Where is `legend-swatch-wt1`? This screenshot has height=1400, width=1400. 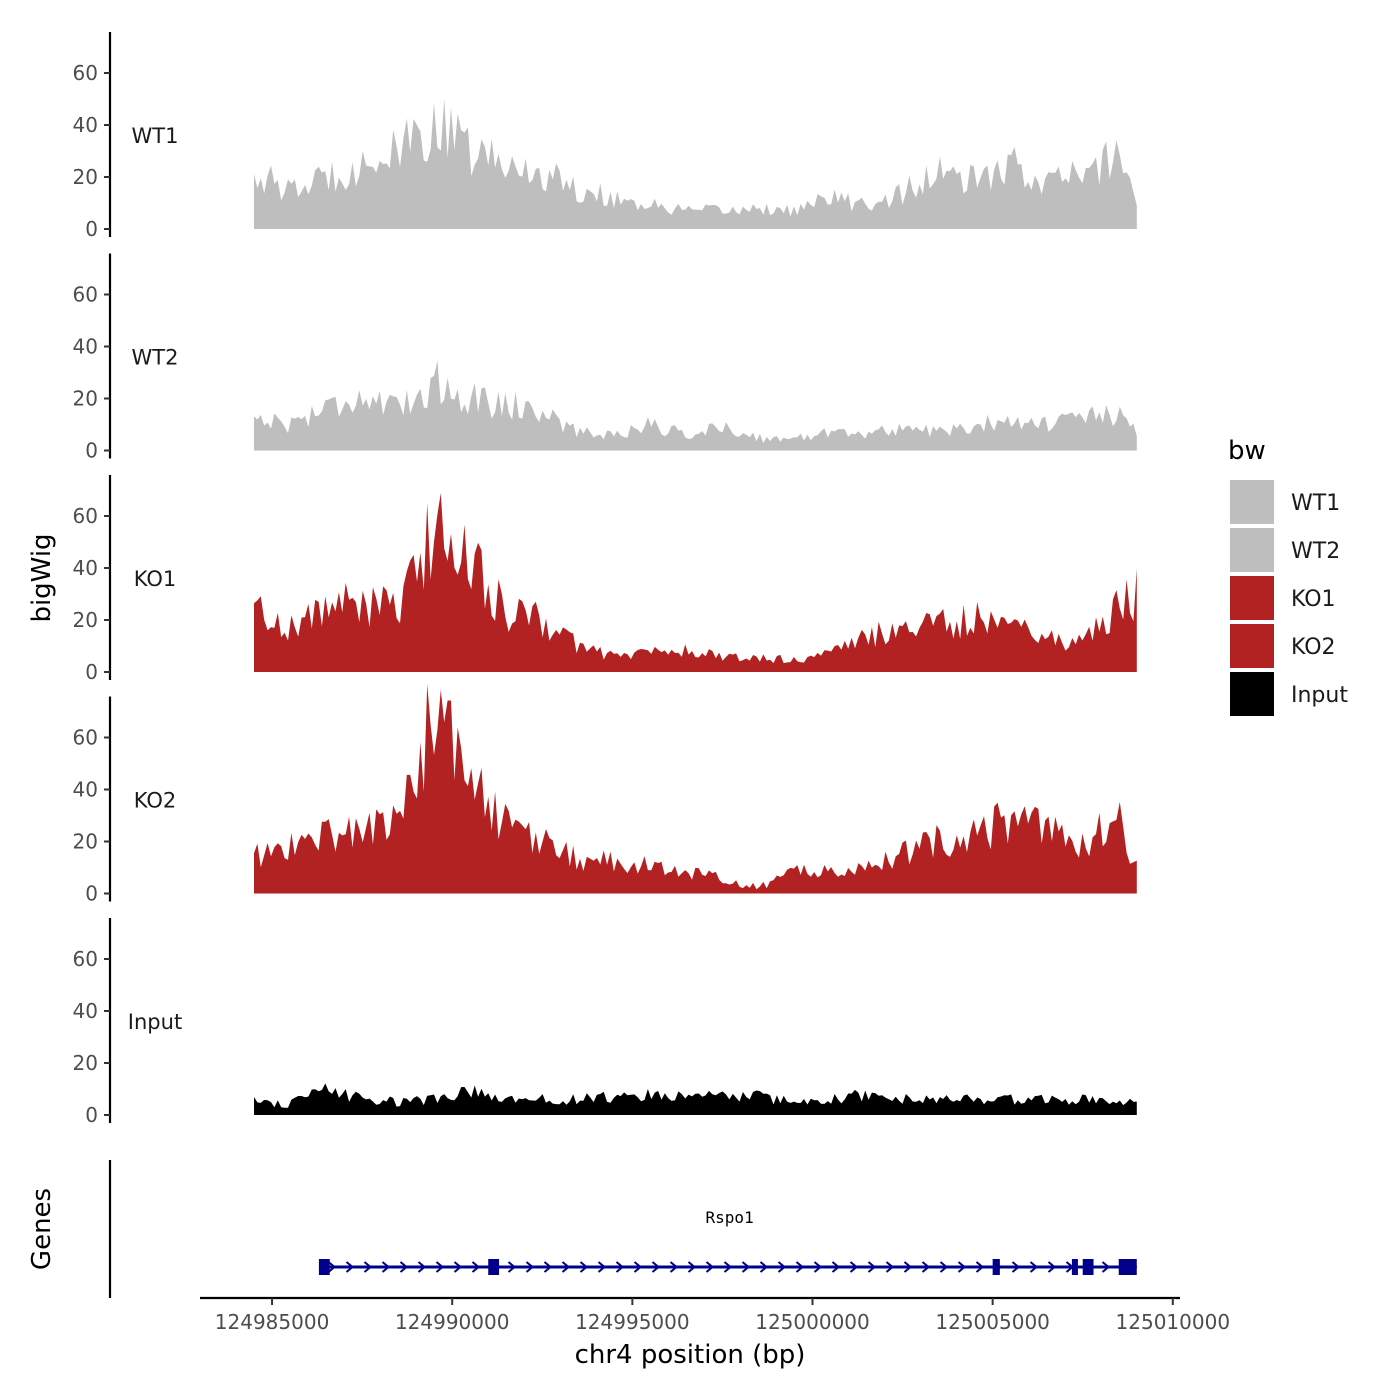
legend-swatch-wt1 is located at coordinates (1252, 502).